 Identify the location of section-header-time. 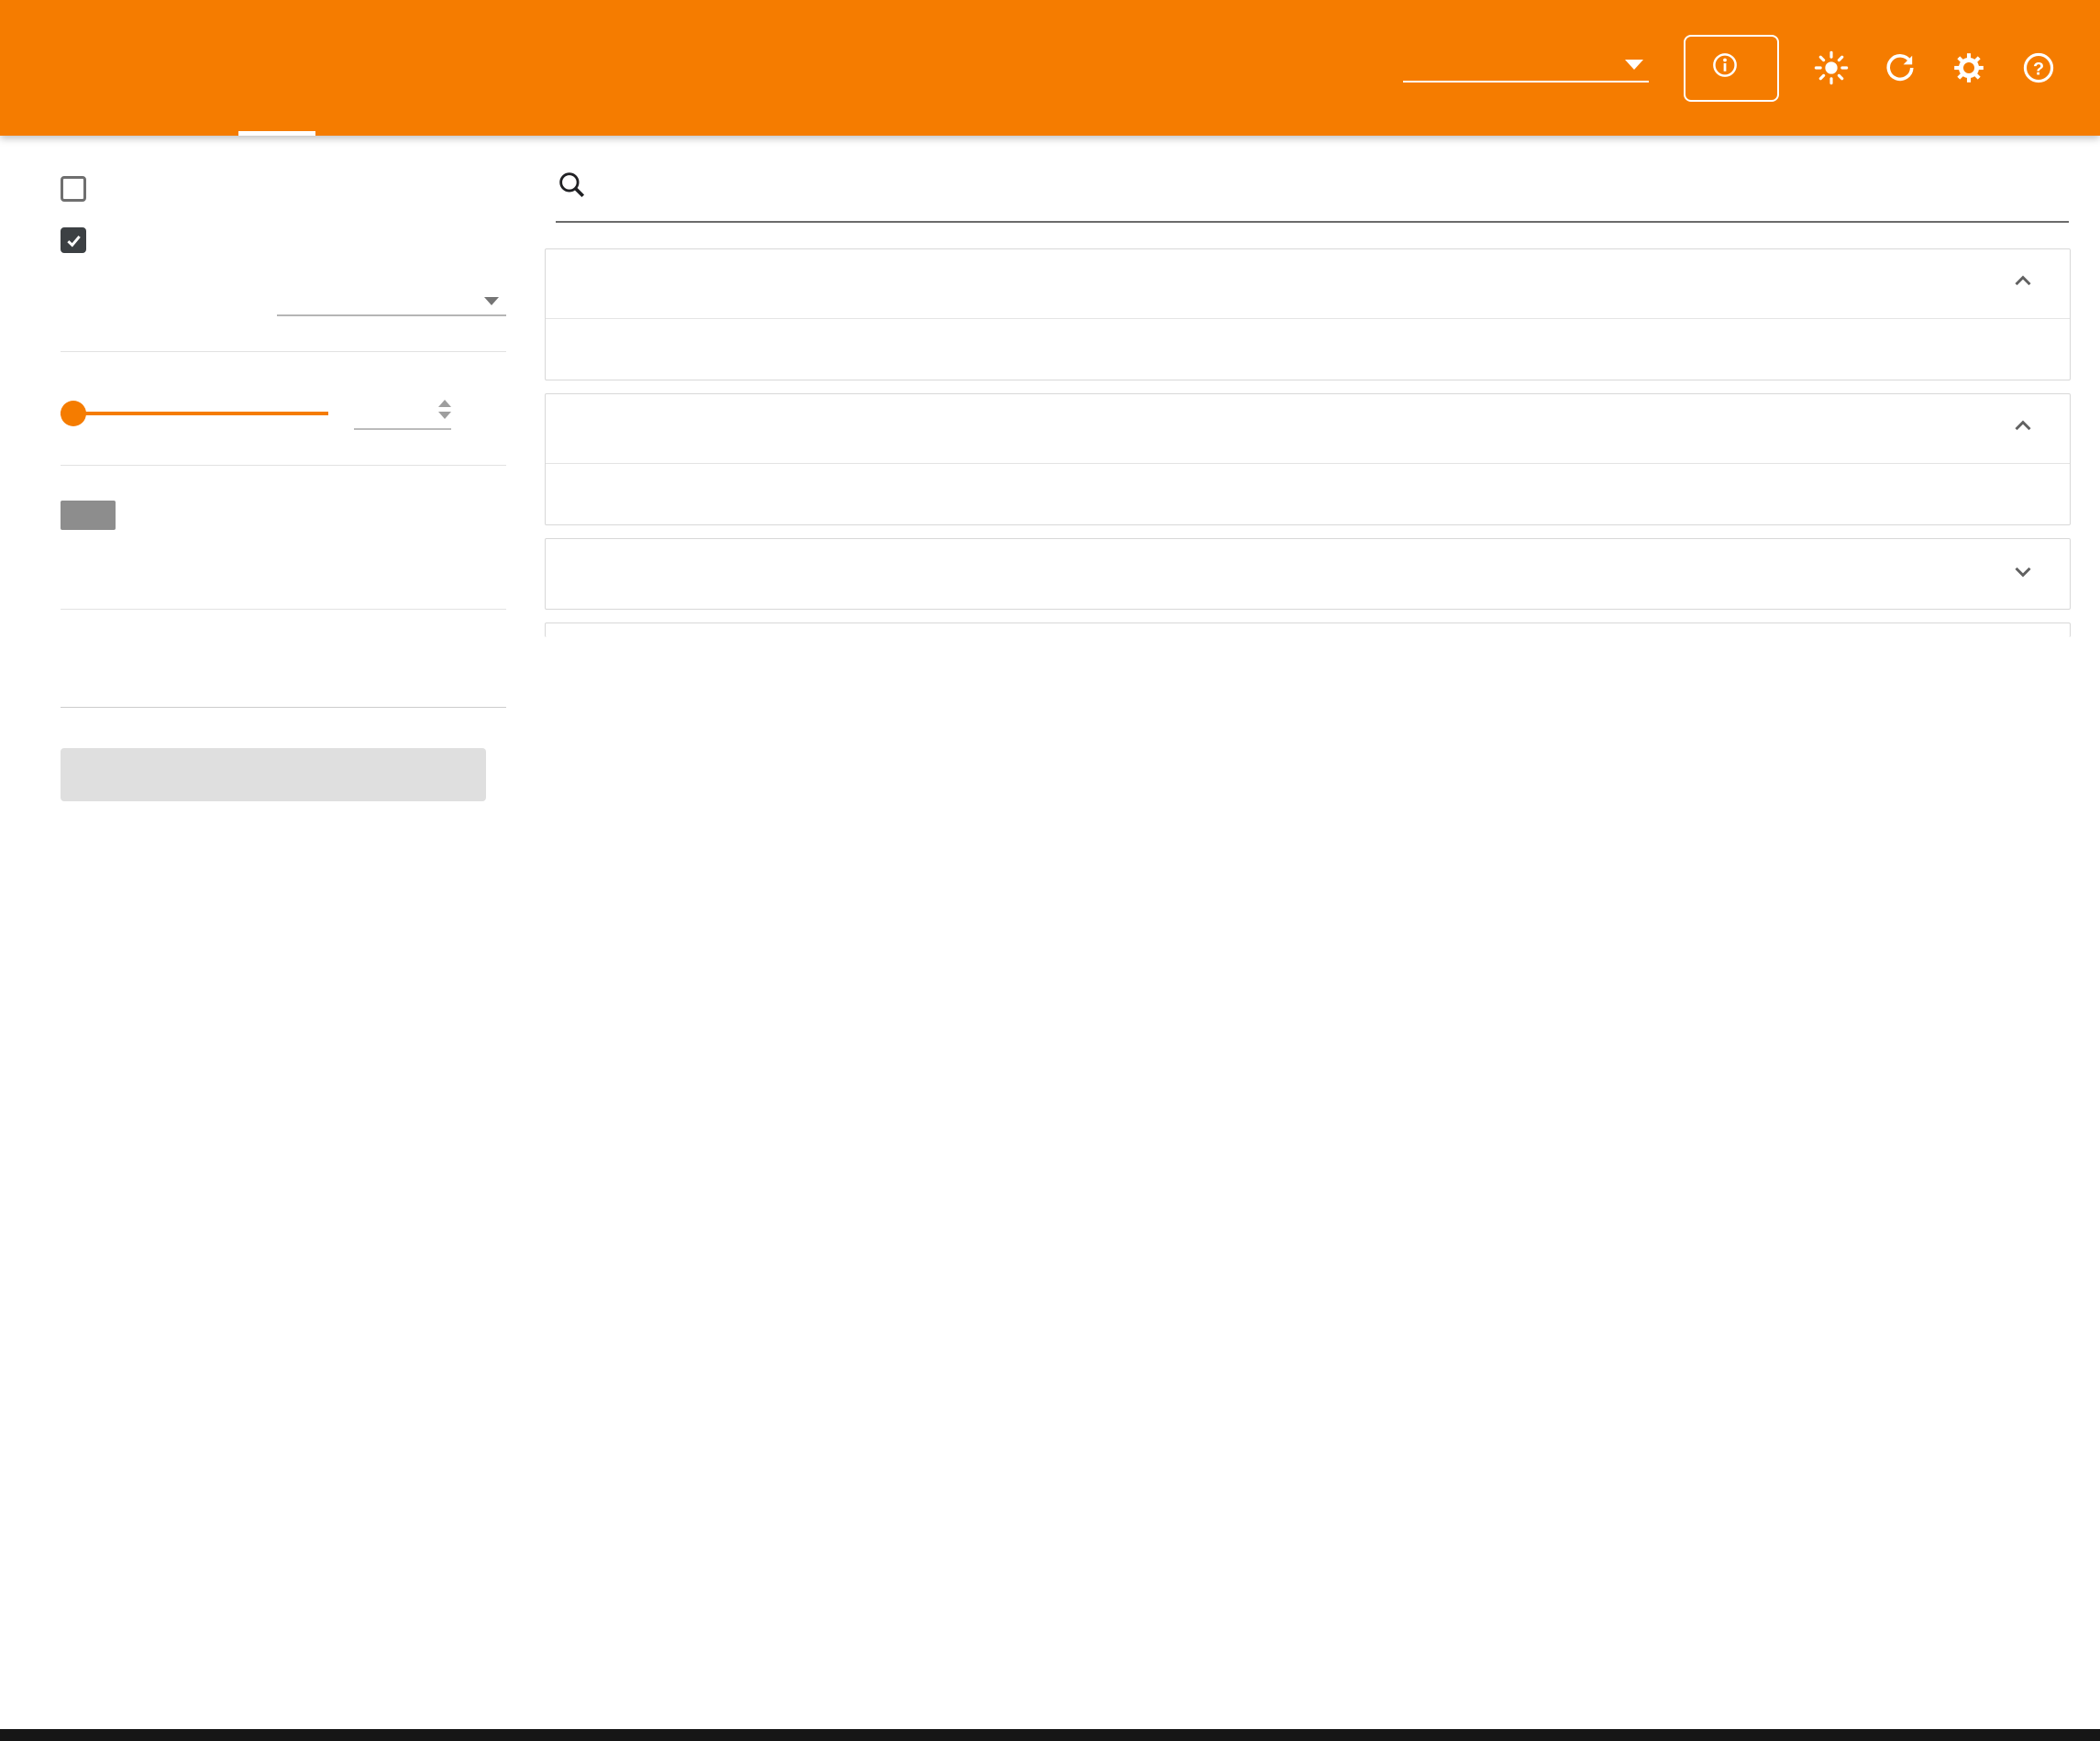
(1308, 574).